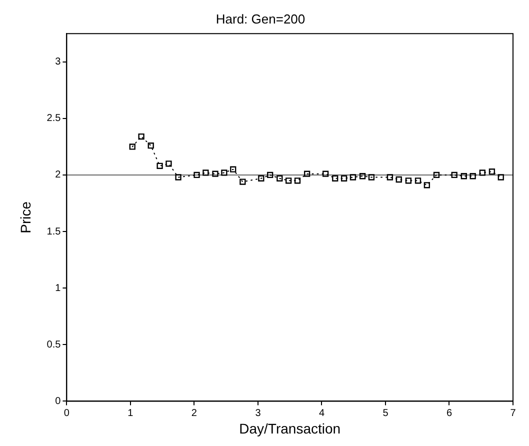 The width and height of the screenshot is (529, 446). I want to click on y-tick-label: 1, so click(58, 288).